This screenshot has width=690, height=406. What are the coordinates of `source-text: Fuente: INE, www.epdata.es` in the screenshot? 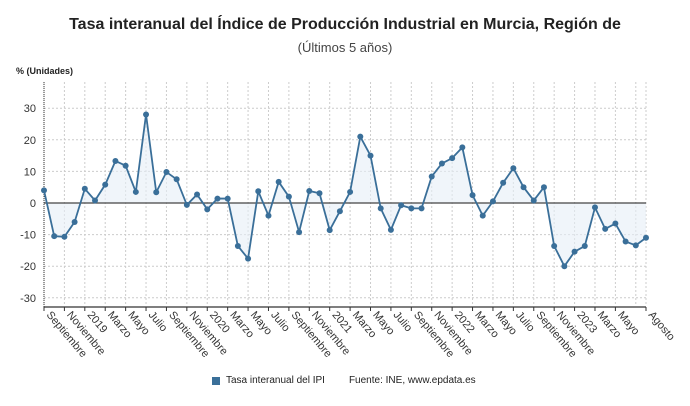 It's located at (412, 380).